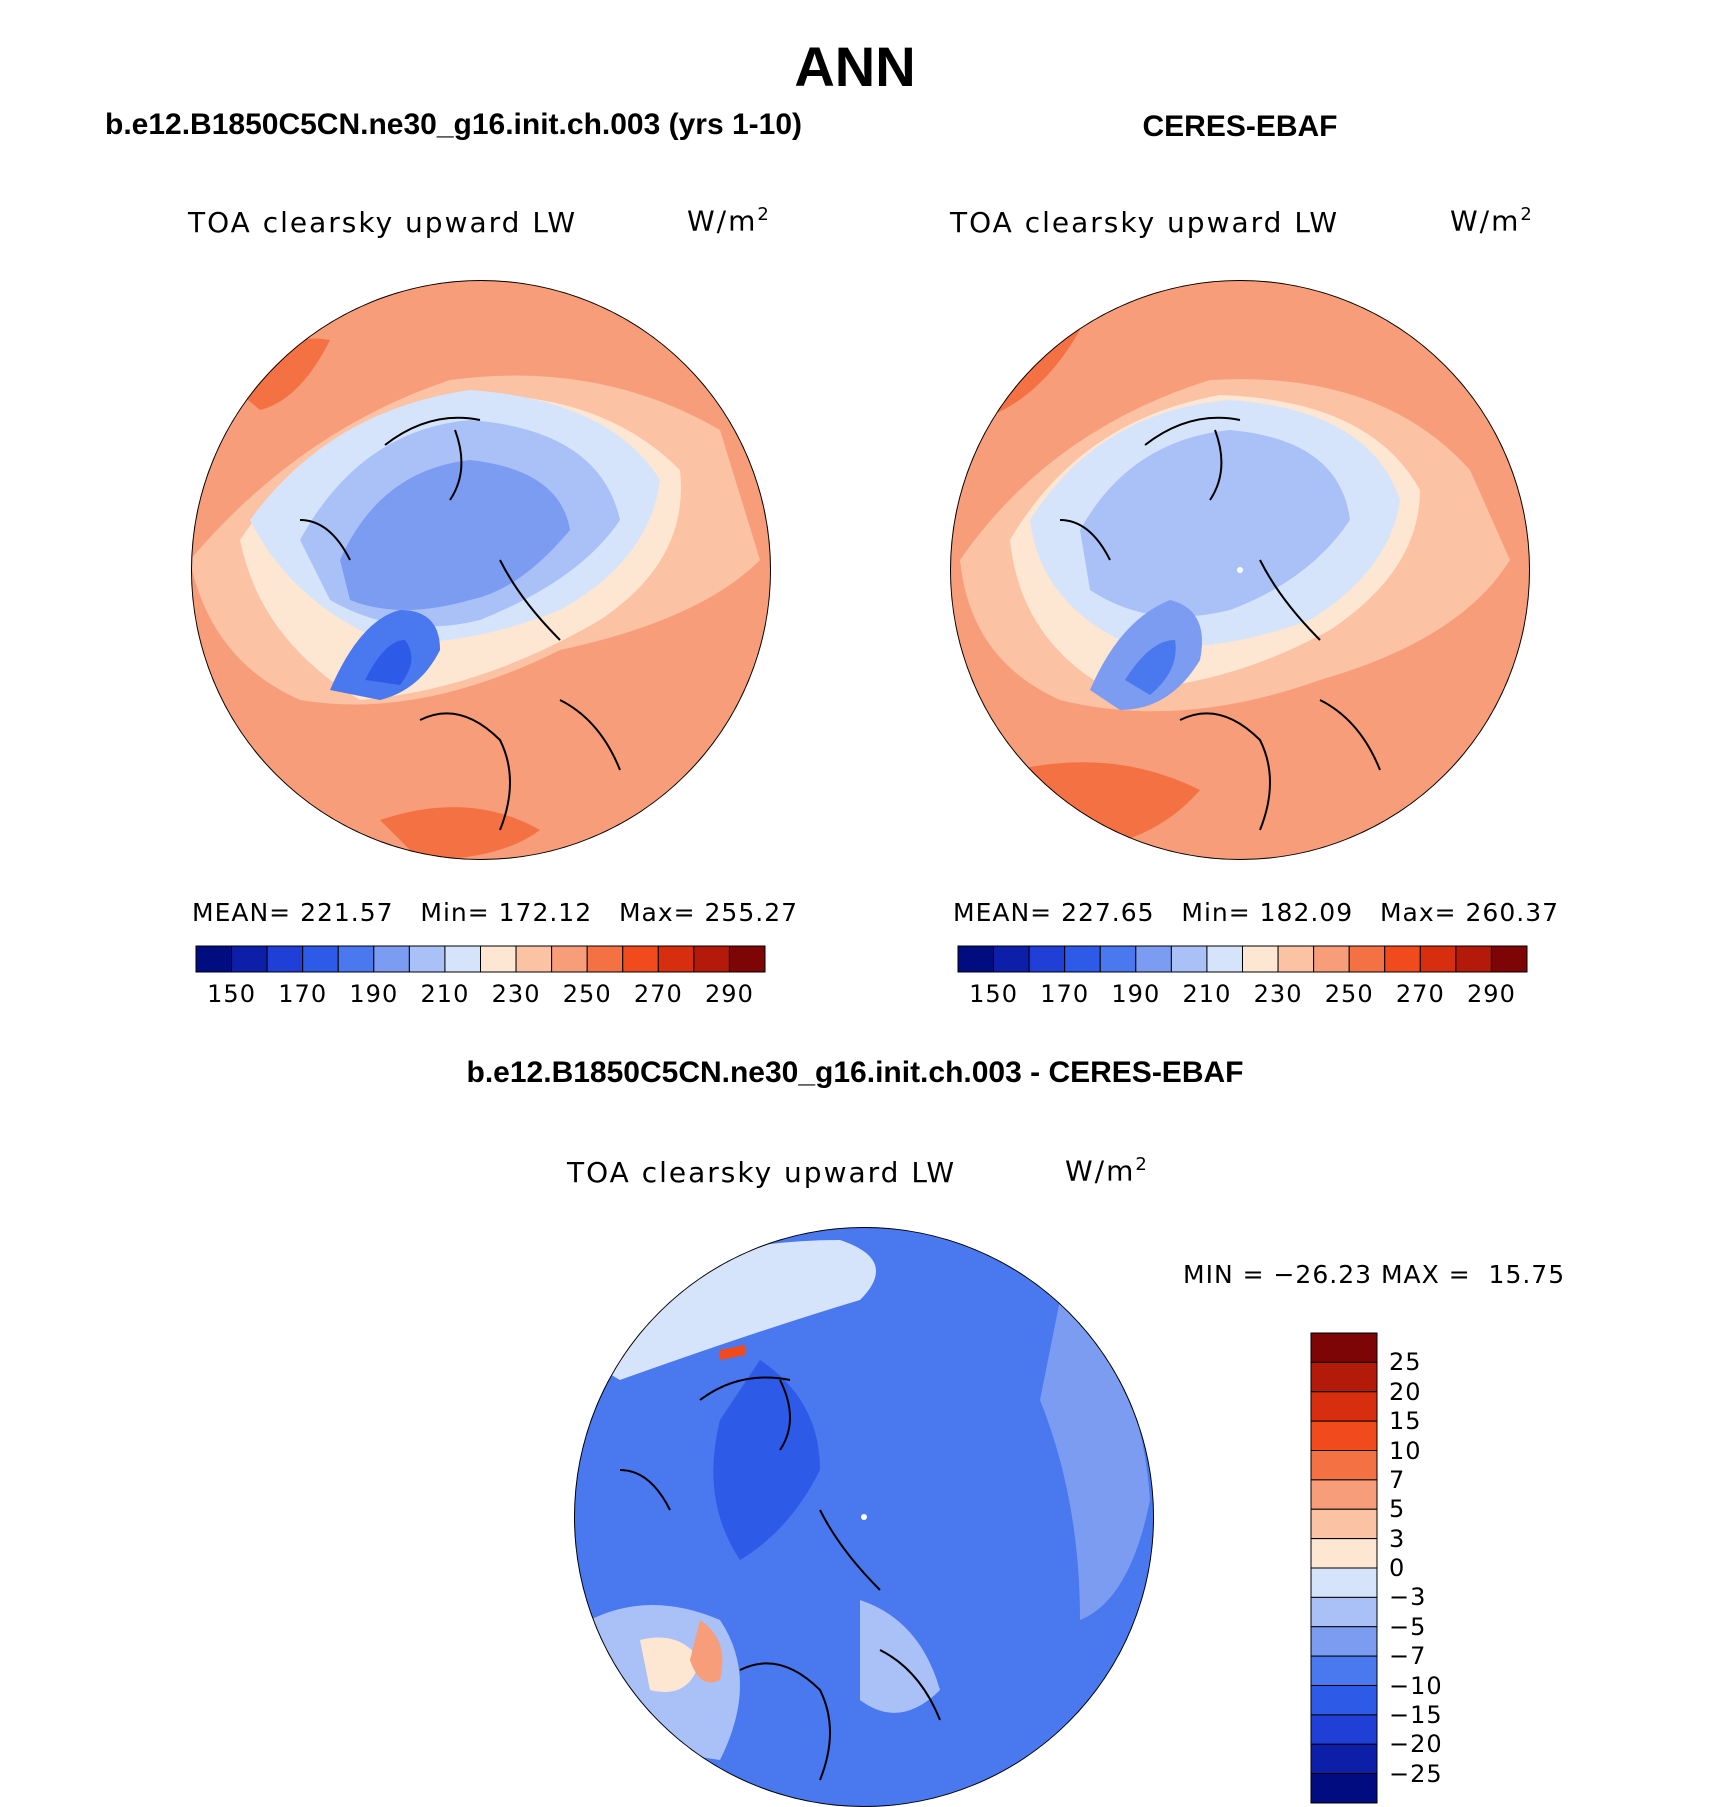 The width and height of the screenshot is (1710, 1807). Describe the element at coordinates (1405, 1450) in the screenshot. I see `colorbar-tick-label: 10` at that location.